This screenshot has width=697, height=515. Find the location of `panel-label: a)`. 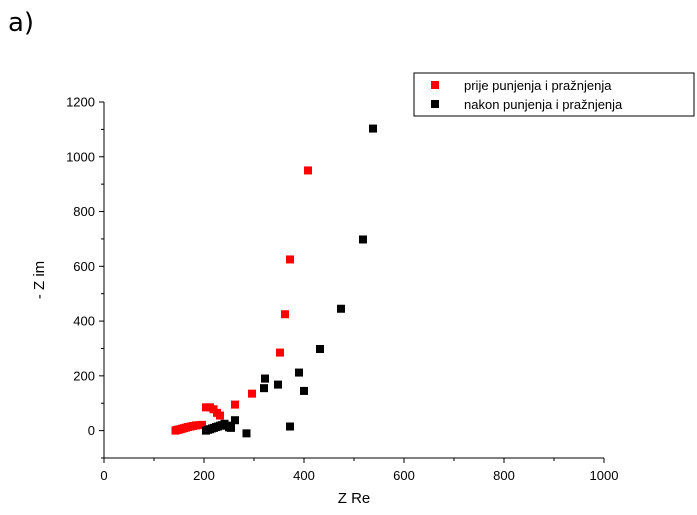

panel-label: a) is located at coordinates (21, 23).